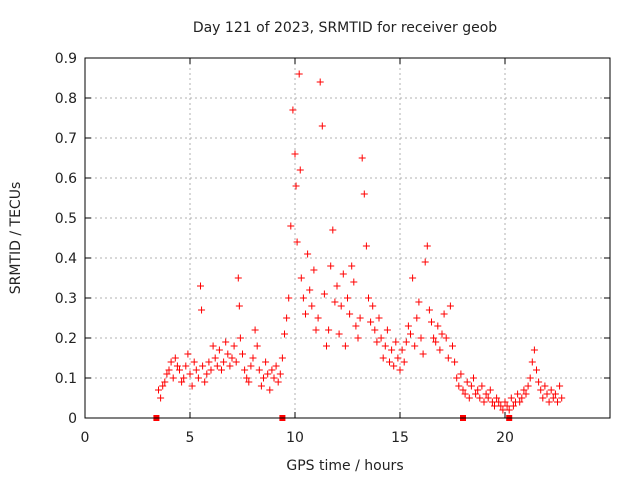 Image resolution: width=640 pixels, height=480 pixels. Describe the element at coordinates (66, 59) in the screenshot. I see `y-tick-label: 0.9` at that location.